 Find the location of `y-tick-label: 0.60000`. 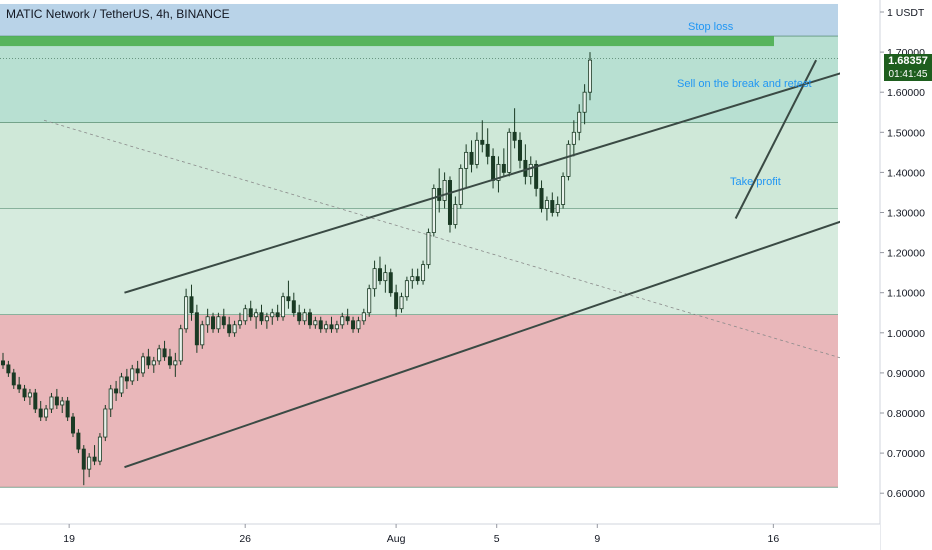

y-tick-label: 0.60000 is located at coordinates (906, 494).